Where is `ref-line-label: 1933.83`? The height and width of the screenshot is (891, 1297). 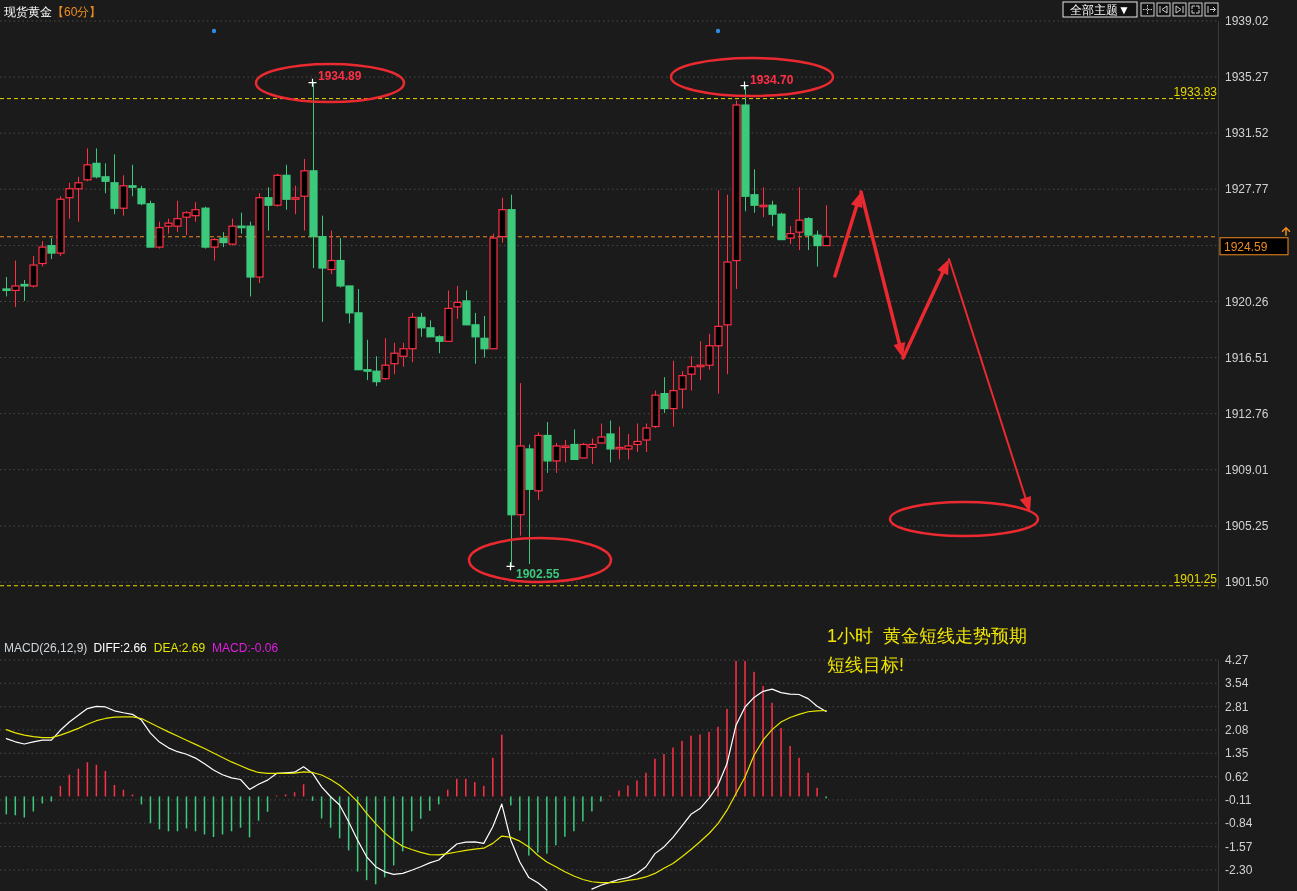 ref-line-label: 1933.83 is located at coordinates (1195, 91).